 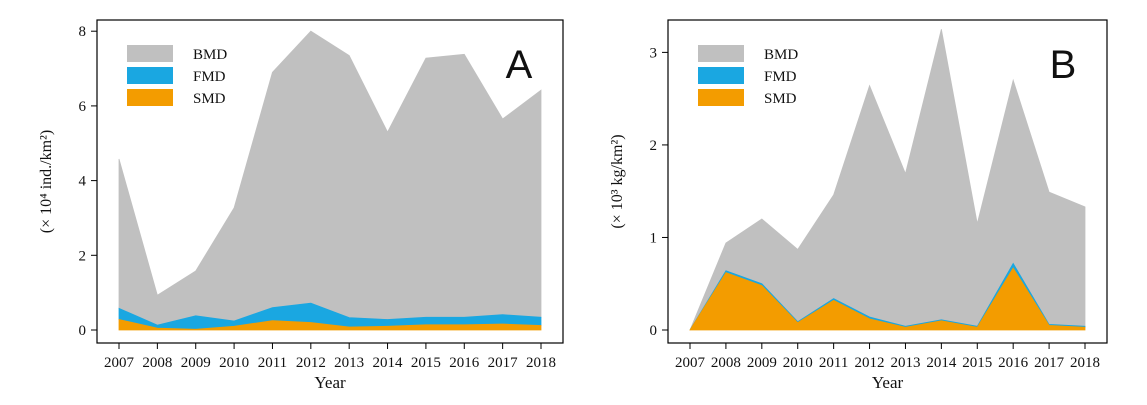 I want to click on chart-1-xlabel: Year, so click(x=888, y=382).